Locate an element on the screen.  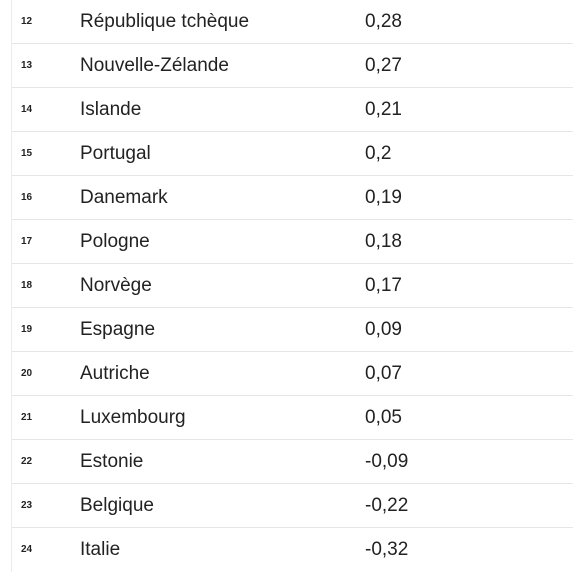
table-row: 21 Luxembourg 0,05 is located at coordinates (292, 418).